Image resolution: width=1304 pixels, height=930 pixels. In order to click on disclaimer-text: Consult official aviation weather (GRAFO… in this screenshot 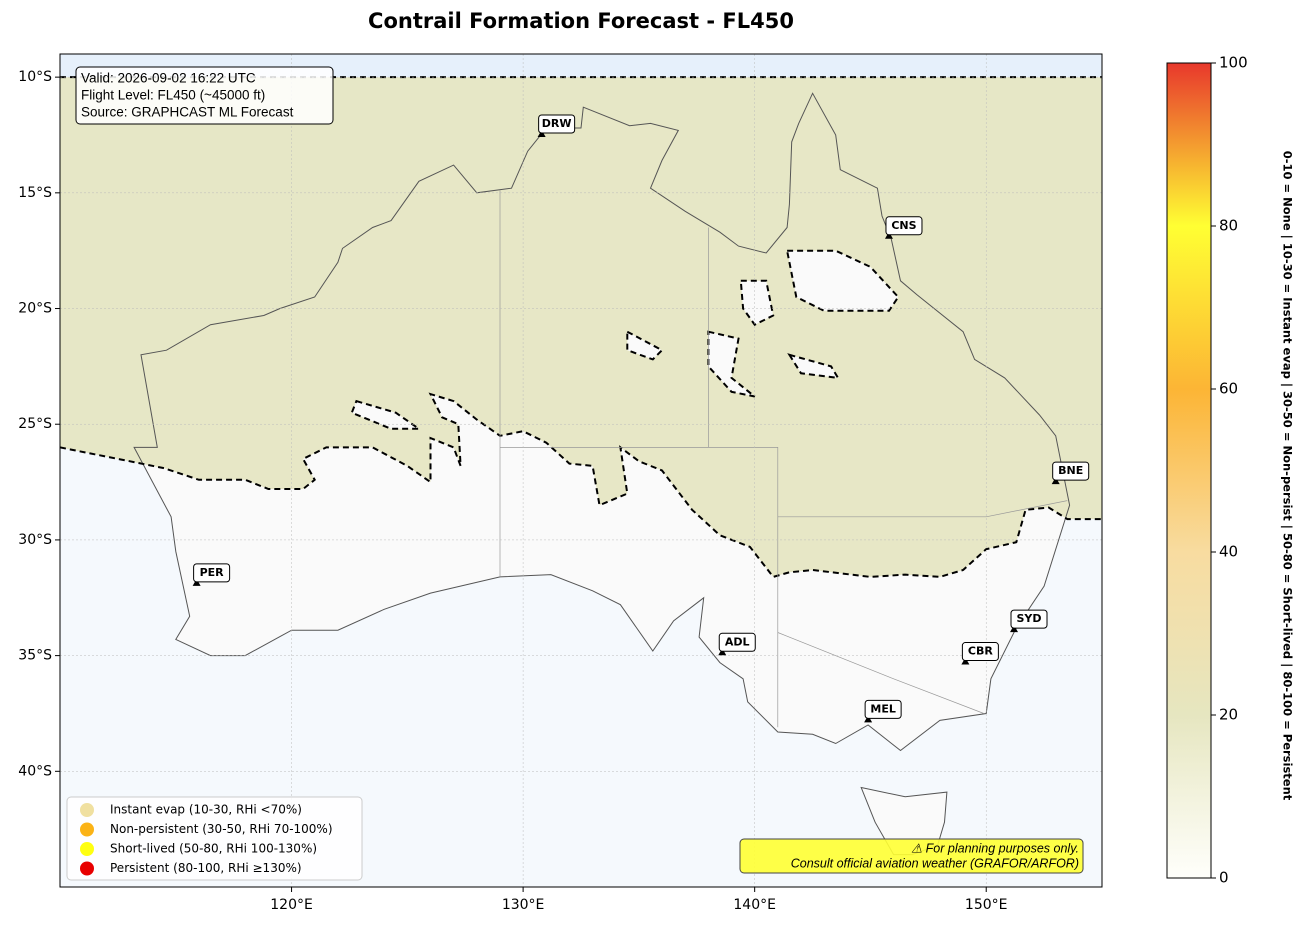, I will do `click(935, 863)`.